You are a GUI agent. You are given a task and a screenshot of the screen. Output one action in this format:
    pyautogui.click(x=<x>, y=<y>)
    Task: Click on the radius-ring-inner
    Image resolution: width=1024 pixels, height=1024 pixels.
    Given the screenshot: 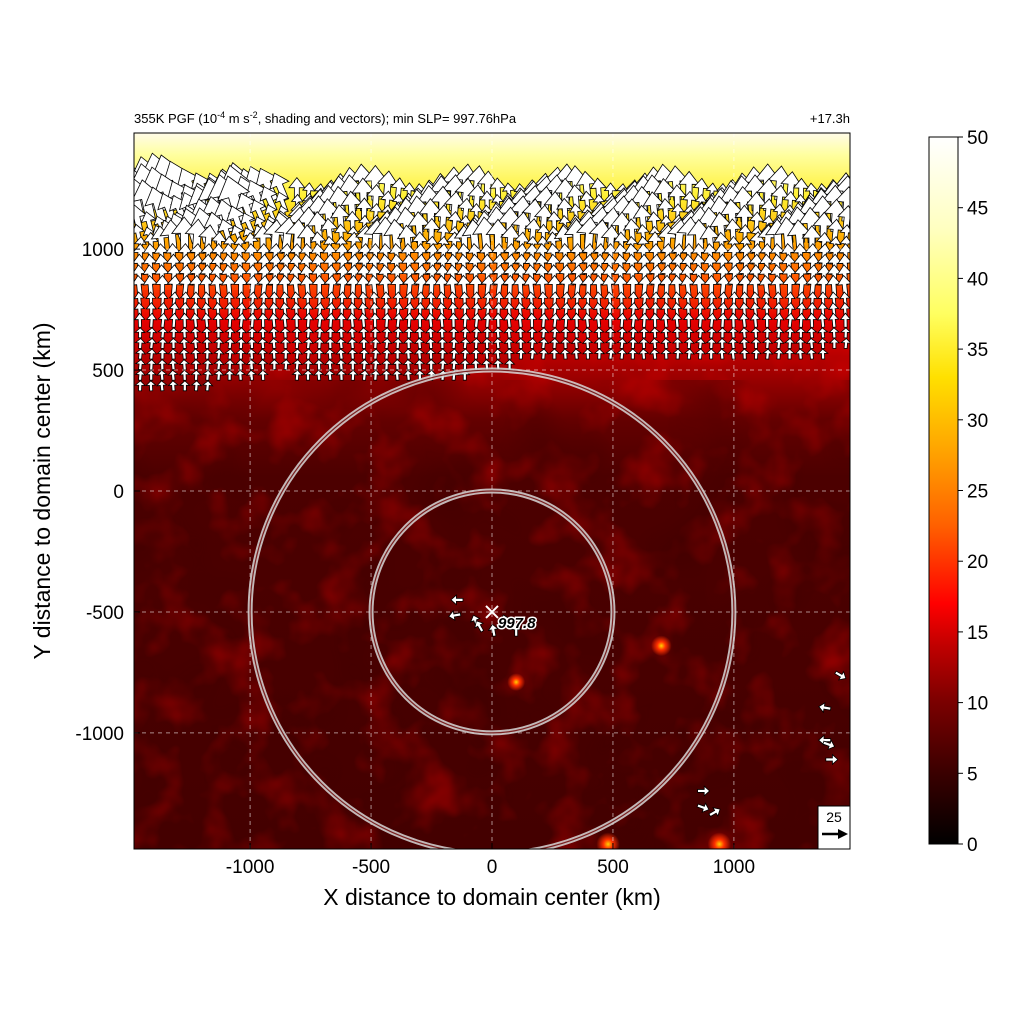 What is the action you would take?
    pyautogui.click(x=492, y=612)
    